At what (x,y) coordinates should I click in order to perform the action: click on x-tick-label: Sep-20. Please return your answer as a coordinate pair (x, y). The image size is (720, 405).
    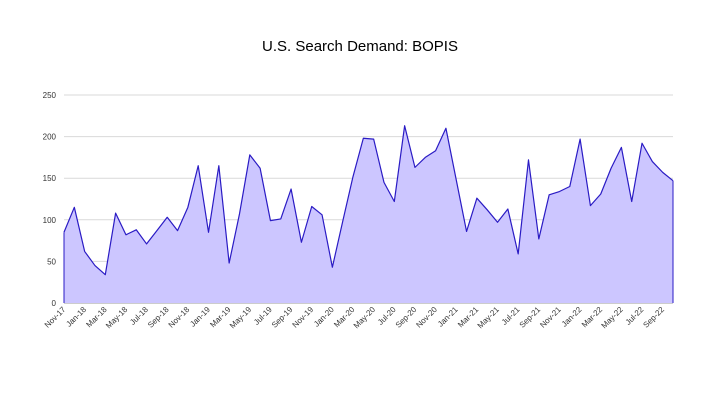
    Looking at the image, I should click on (406, 317).